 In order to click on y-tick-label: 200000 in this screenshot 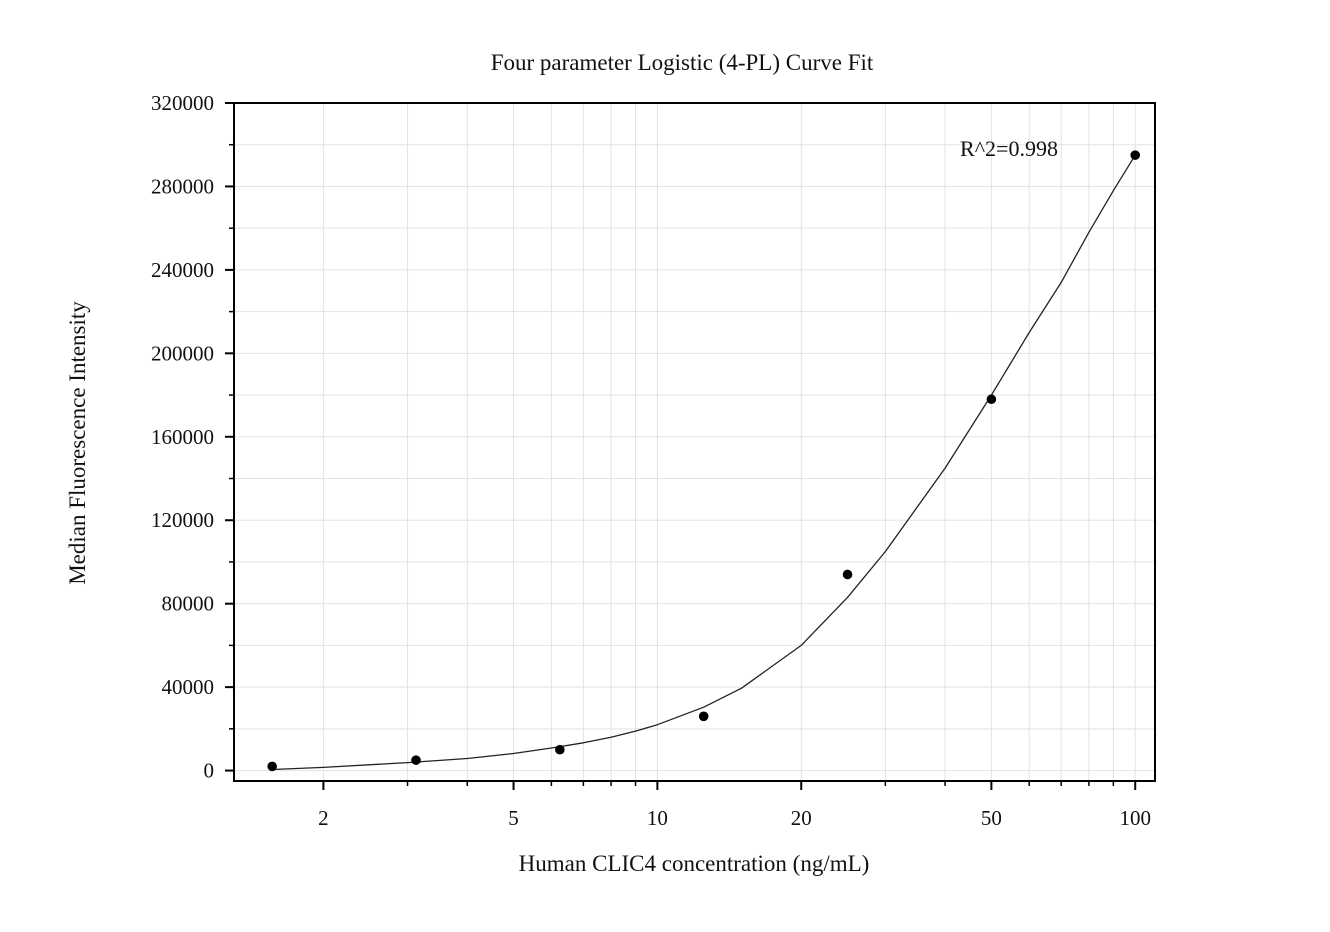, I will do `click(182, 353)`.